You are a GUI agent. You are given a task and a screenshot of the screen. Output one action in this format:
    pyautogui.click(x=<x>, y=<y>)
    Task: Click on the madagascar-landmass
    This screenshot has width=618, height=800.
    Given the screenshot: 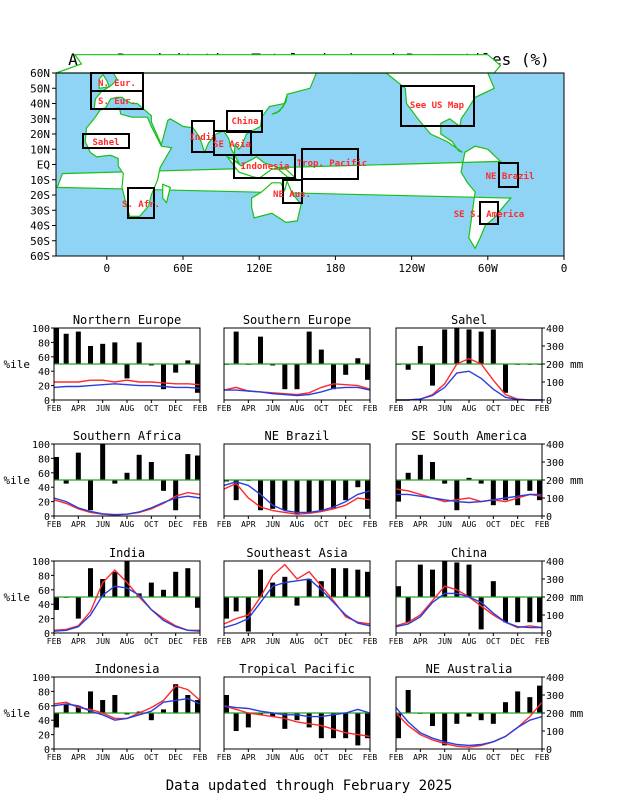 What is the action you would take?
    pyautogui.click(x=167, y=193)
    